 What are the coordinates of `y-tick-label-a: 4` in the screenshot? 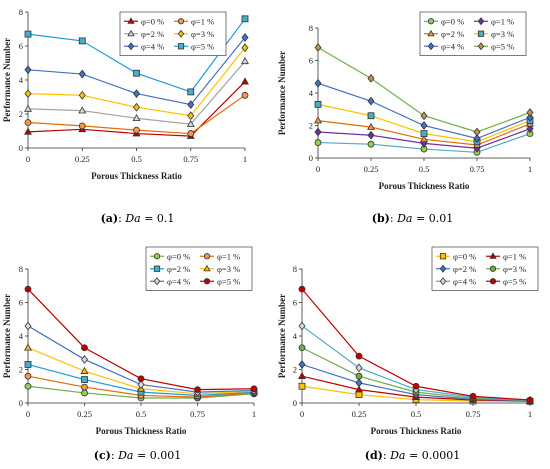 It's located at (21, 80).